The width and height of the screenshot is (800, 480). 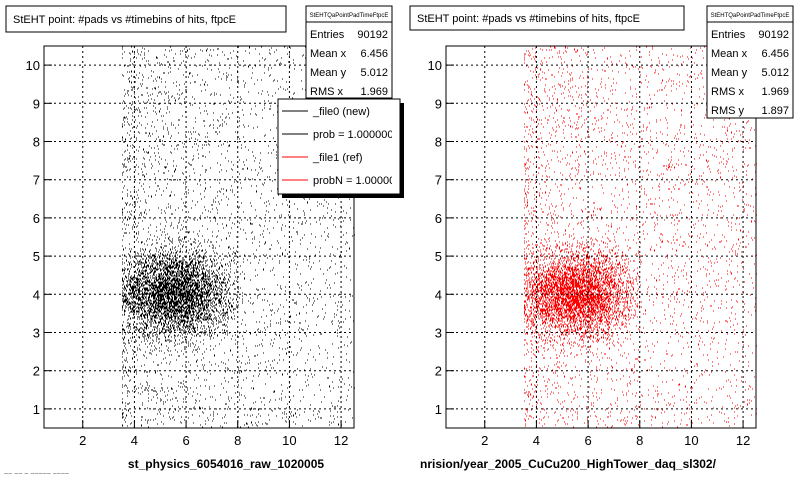 I want to click on legend-label: _file0 (new), so click(x=341, y=112).